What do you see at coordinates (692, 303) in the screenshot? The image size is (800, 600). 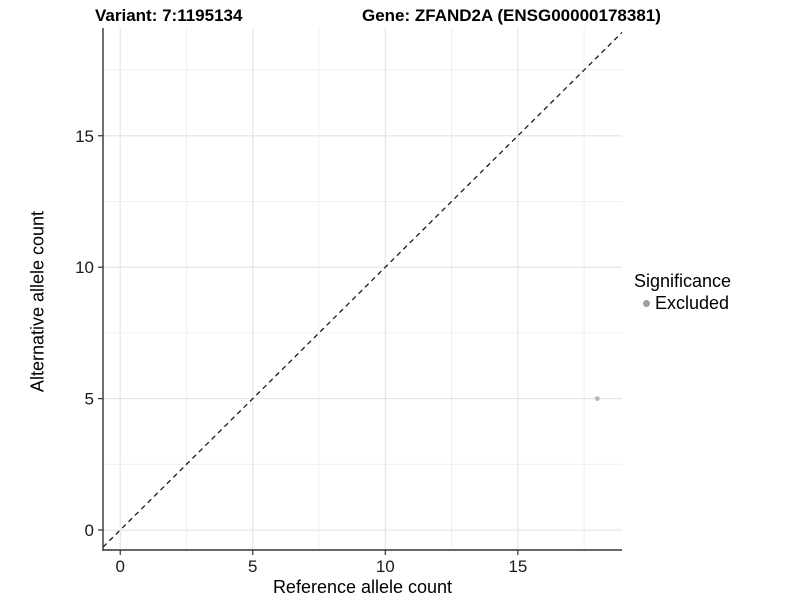 I see `legend-item-label: Excluded` at bounding box center [692, 303].